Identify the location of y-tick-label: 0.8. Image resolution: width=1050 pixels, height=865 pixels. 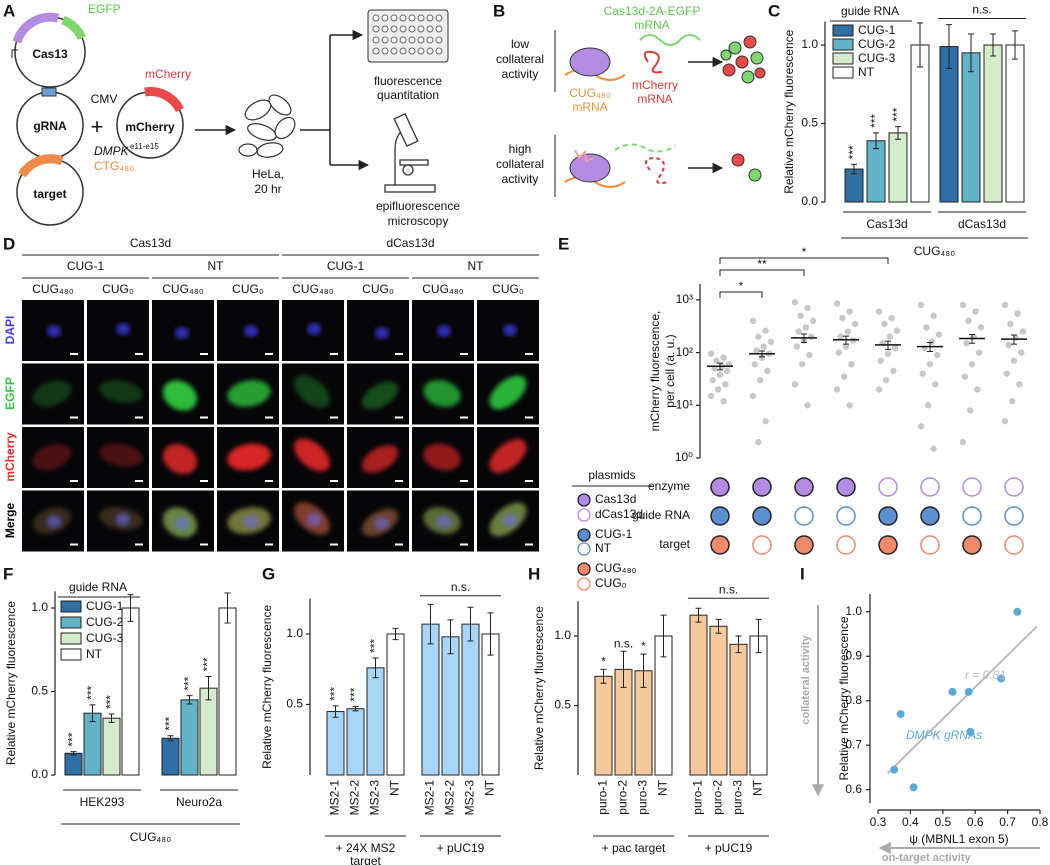
(853, 700).